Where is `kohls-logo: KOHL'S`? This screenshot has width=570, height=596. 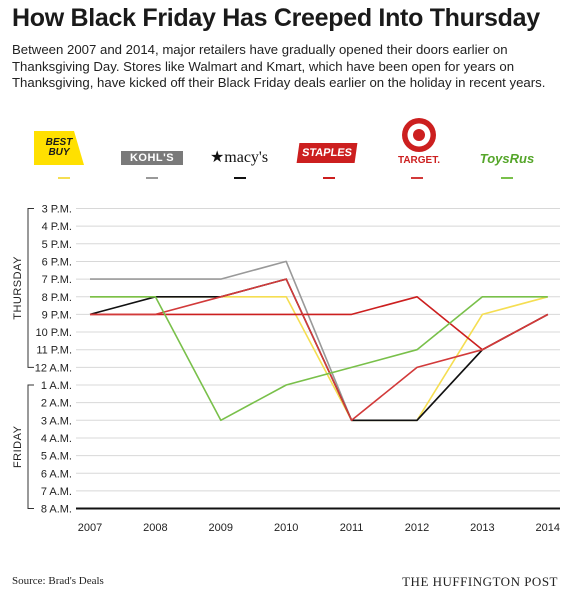 kohls-logo: KOHL'S is located at coordinates (152, 158).